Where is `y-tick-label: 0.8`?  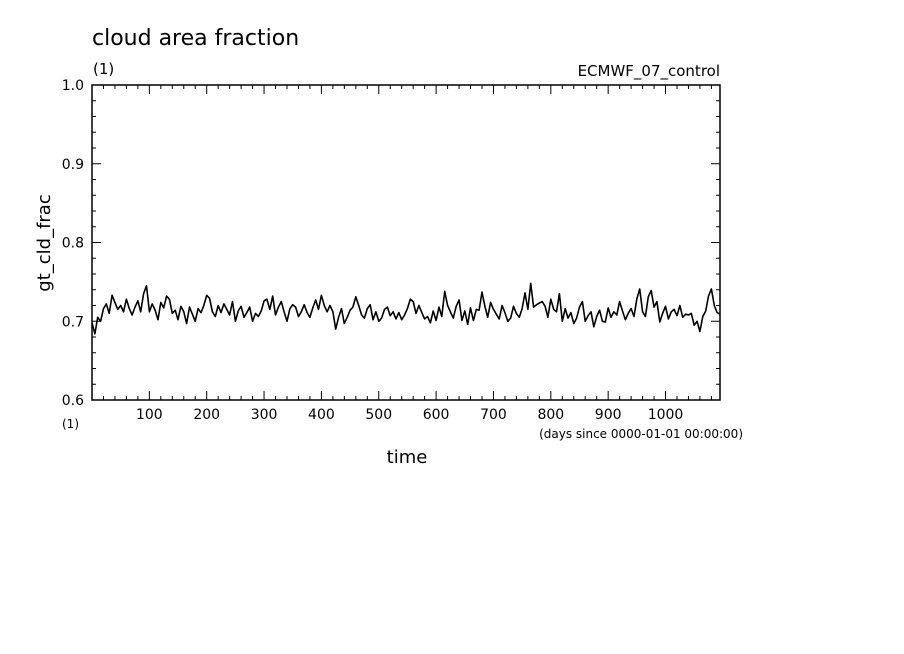 y-tick-label: 0.8 is located at coordinates (73, 244).